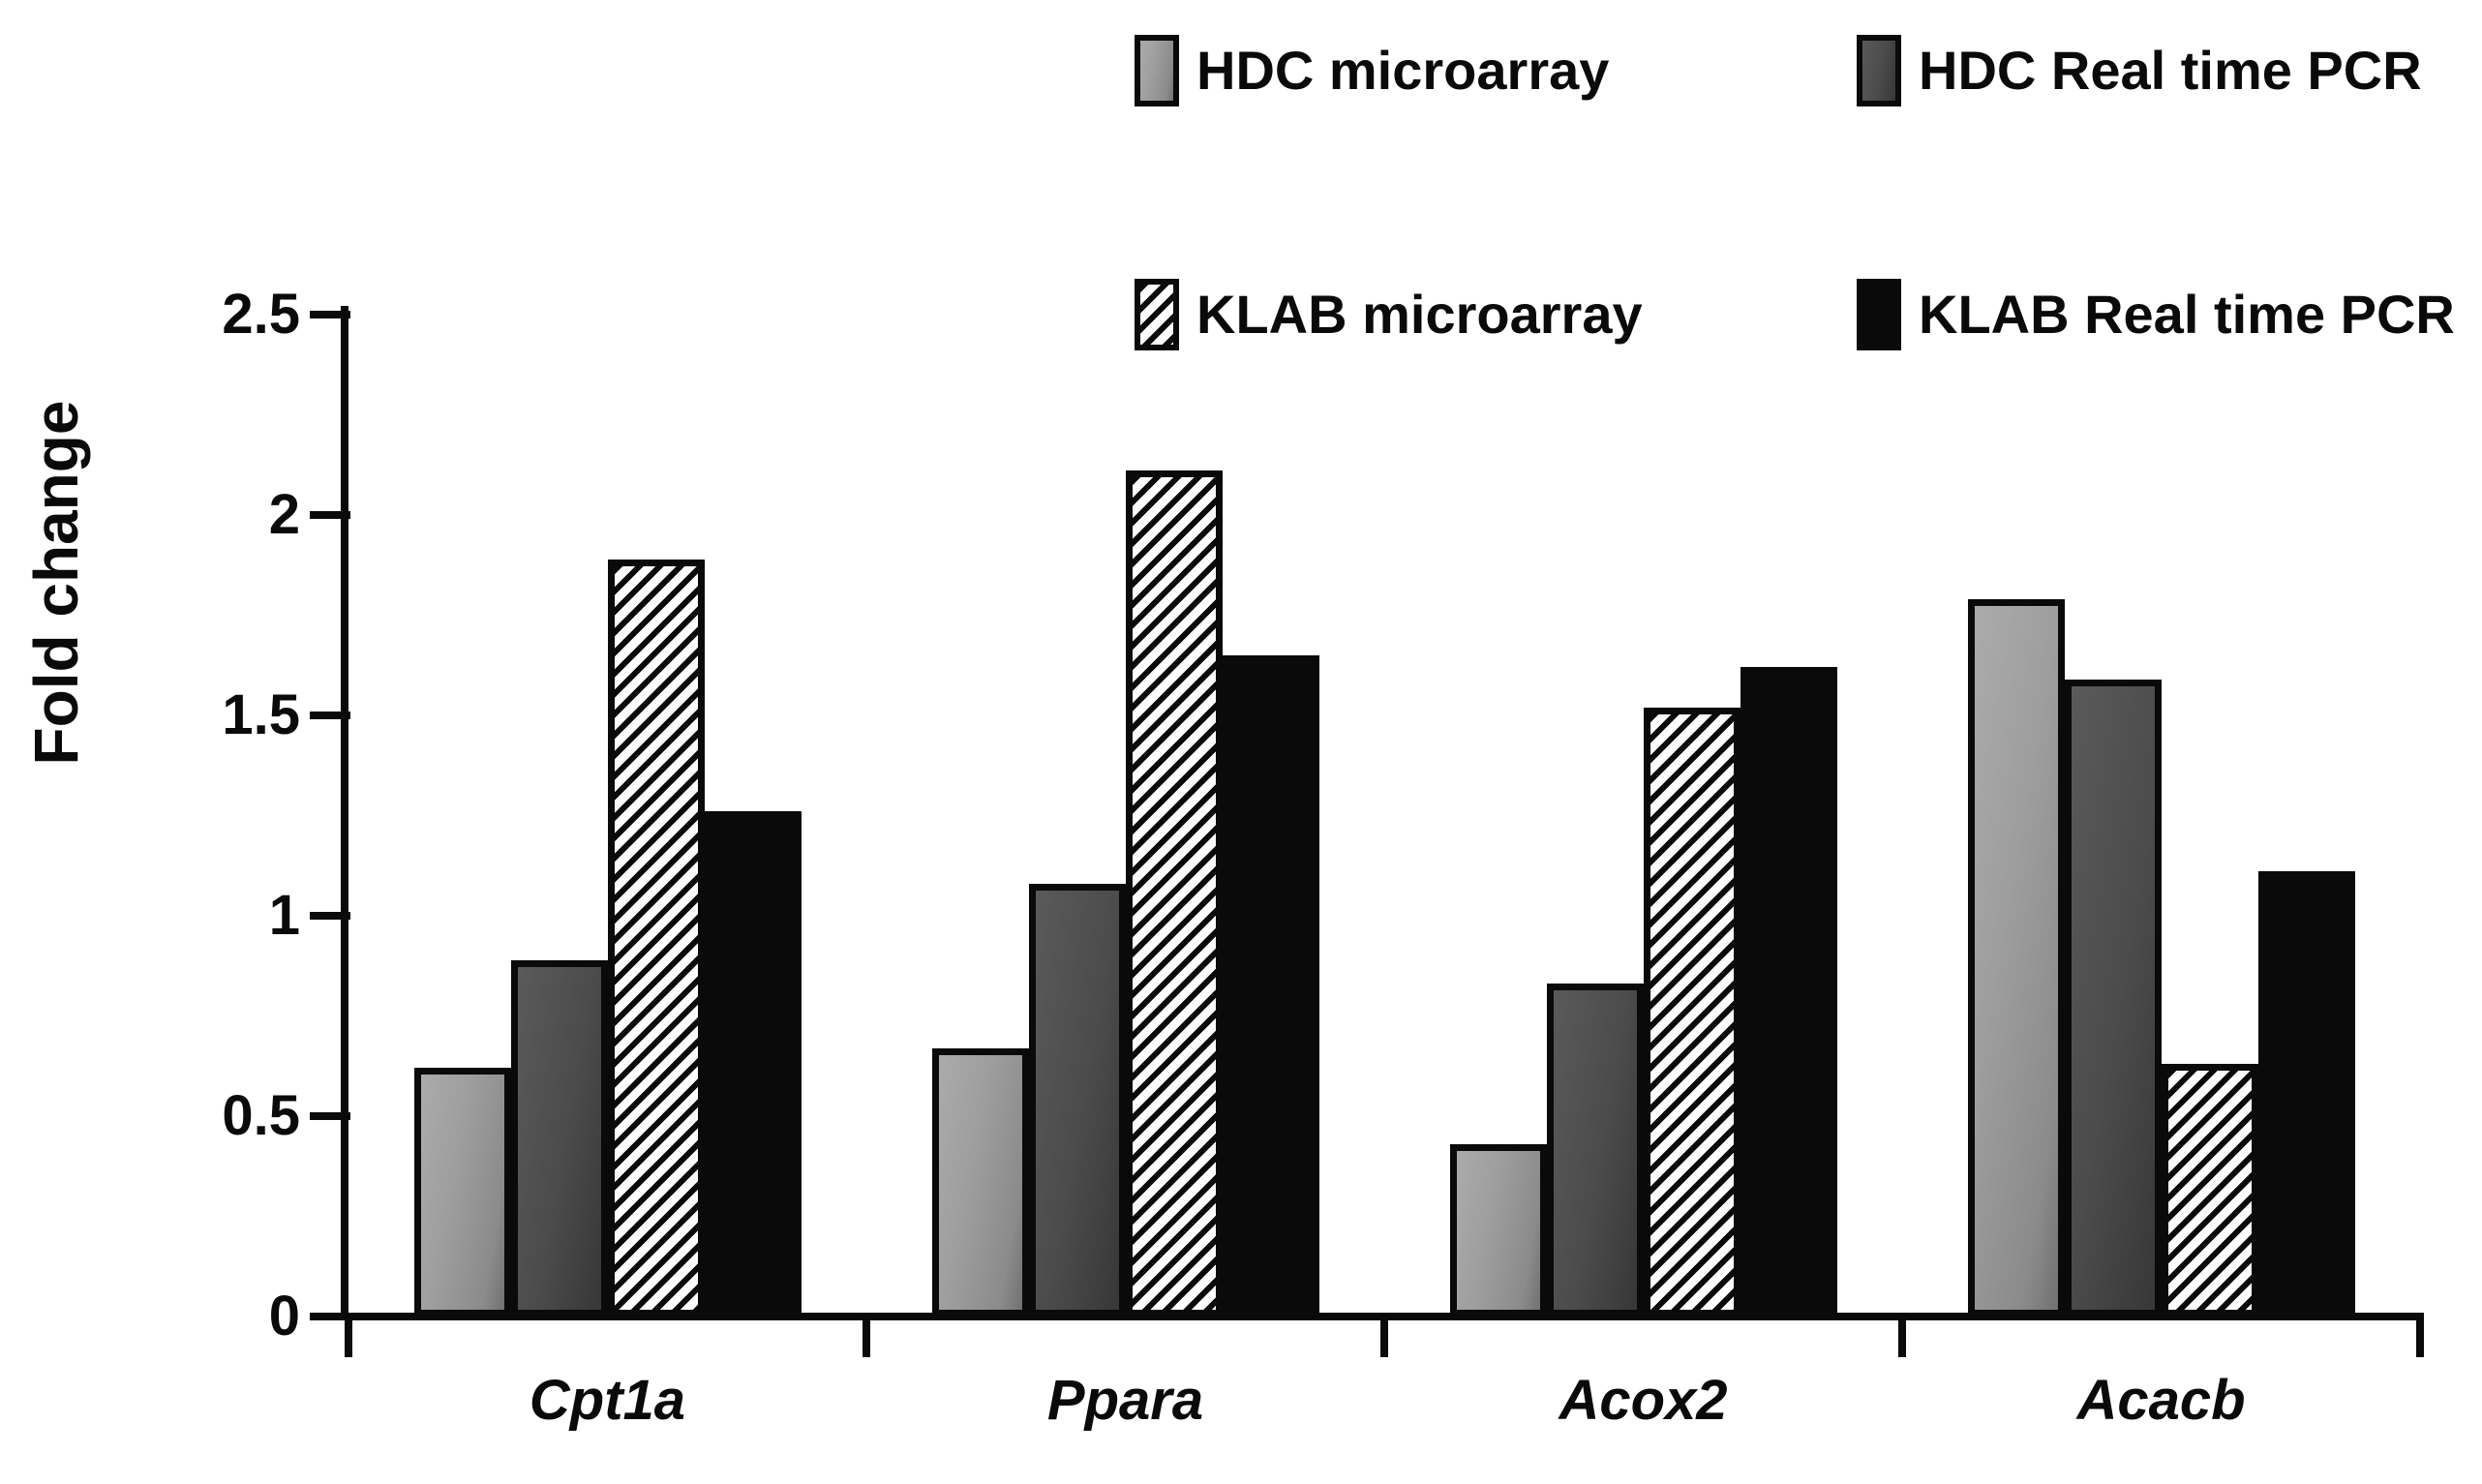 Image resolution: width=2482 pixels, height=1484 pixels. What do you see at coordinates (753, 1064) in the screenshot?
I see `bar-cpt1a-klab-real-time-pcr` at bounding box center [753, 1064].